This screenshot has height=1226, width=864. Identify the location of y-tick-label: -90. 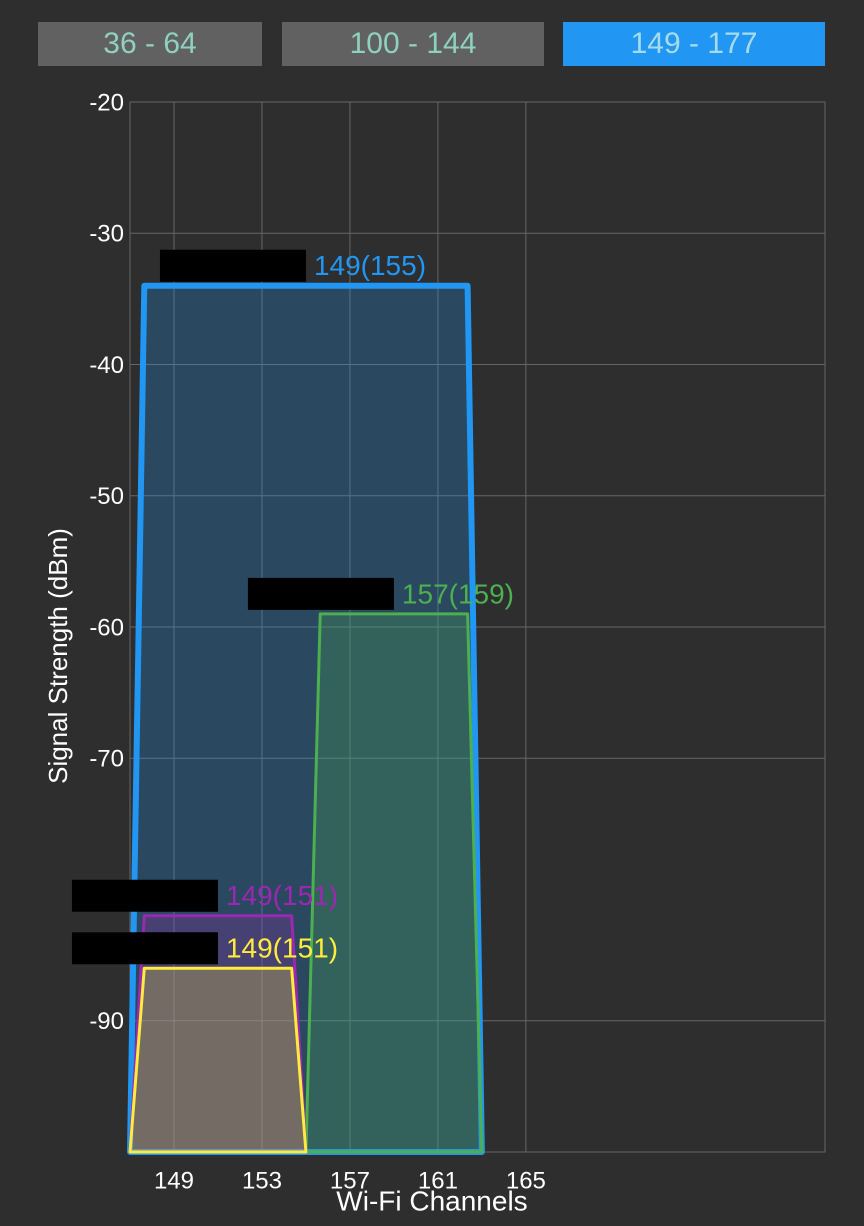
(106, 1021).